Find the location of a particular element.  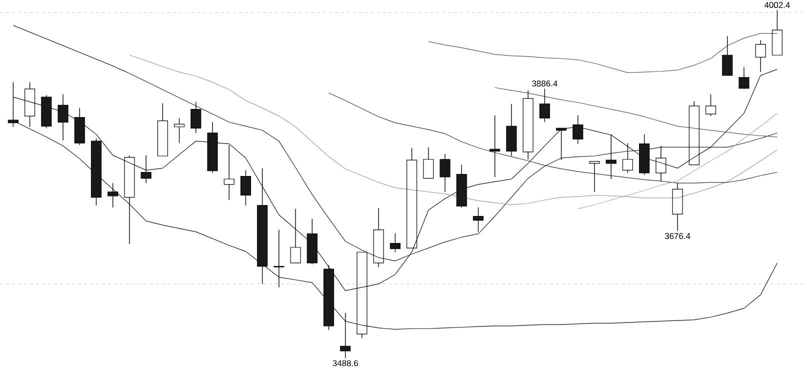

annotation: 3488.6 is located at coordinates (345, 363).